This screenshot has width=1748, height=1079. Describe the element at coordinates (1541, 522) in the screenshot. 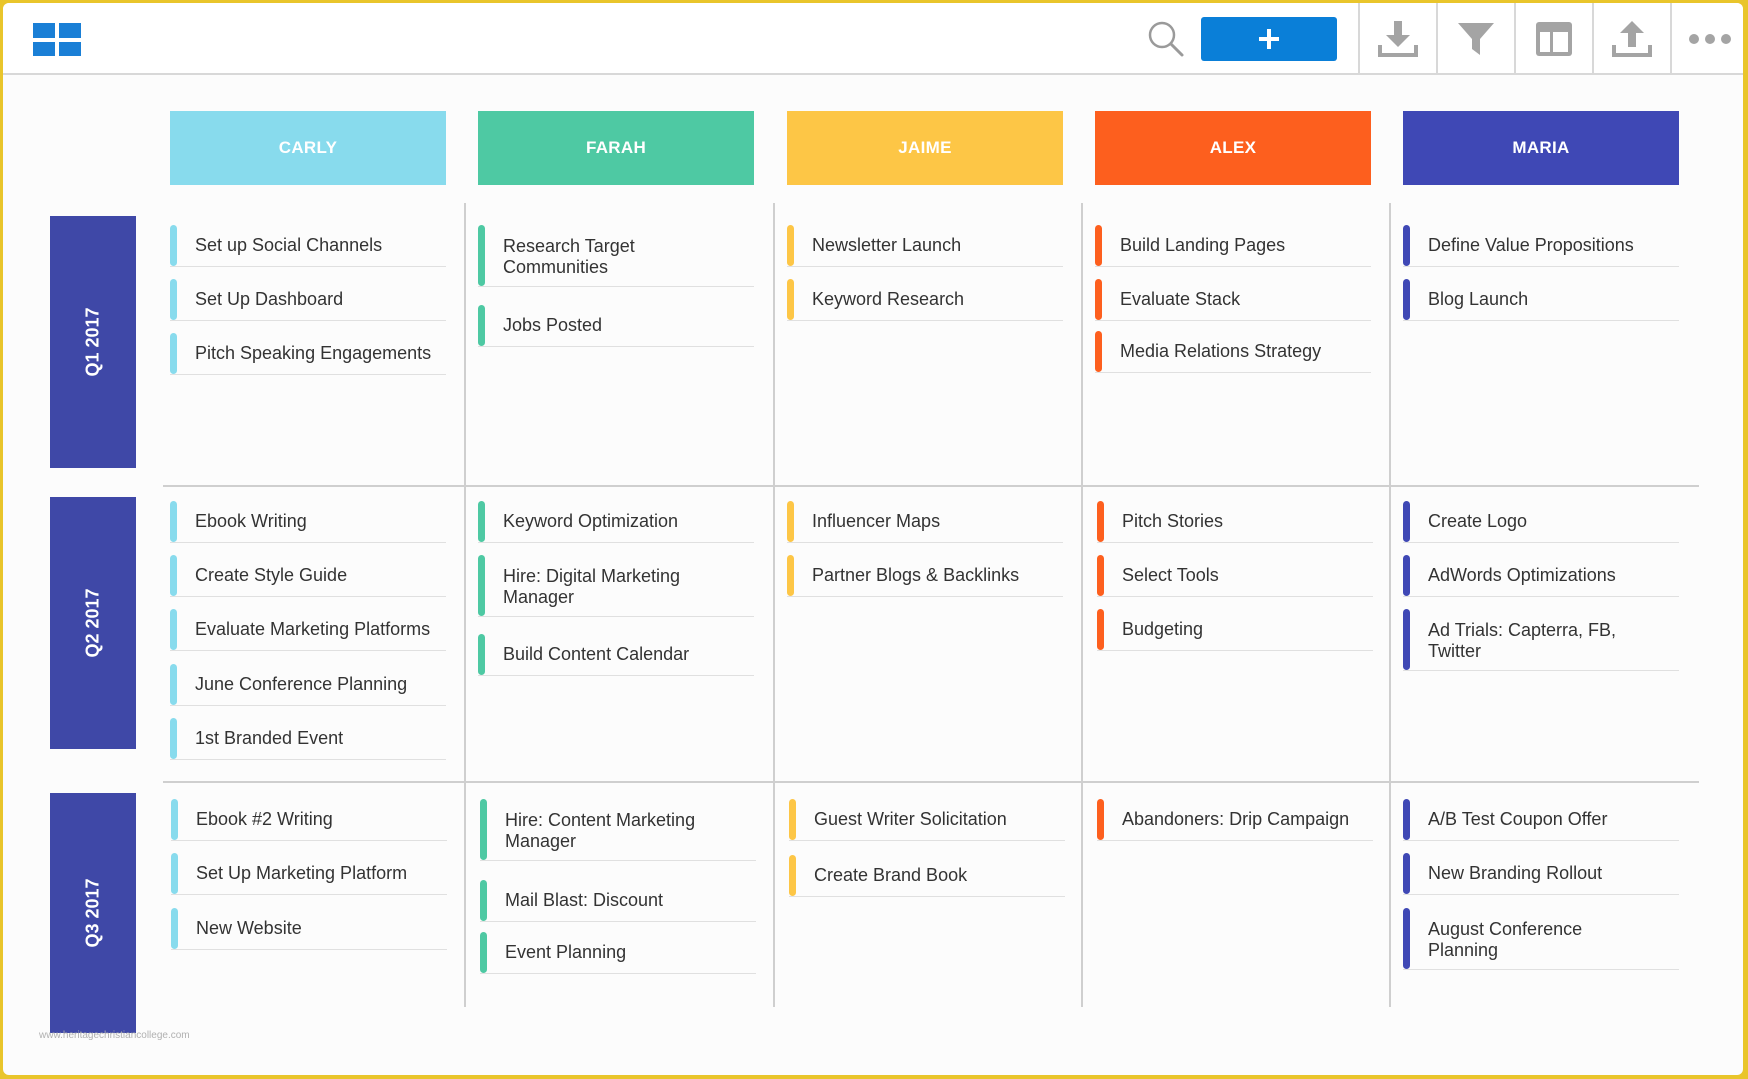

I see `task-card: Create Logo` at that location.